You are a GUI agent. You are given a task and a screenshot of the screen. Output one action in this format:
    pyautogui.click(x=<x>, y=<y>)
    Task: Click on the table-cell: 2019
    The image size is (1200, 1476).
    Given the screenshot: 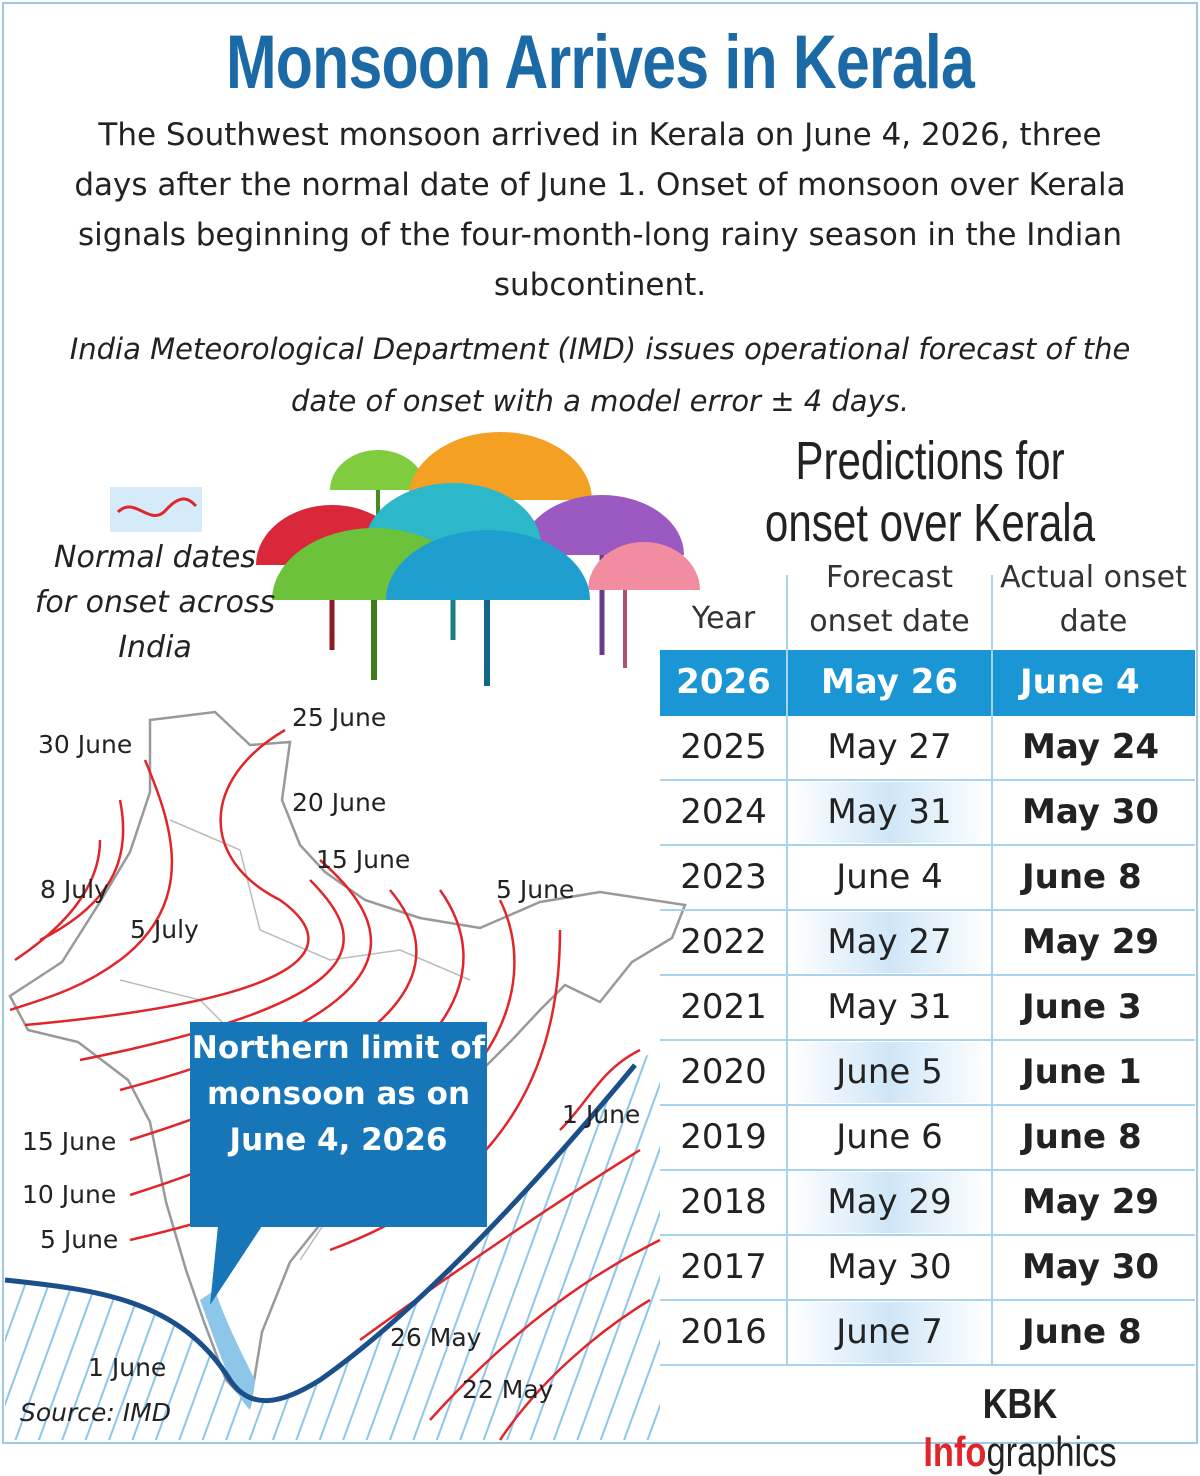 What is the action you would take?
    pyautogui.click(x=723, y=1137)
    